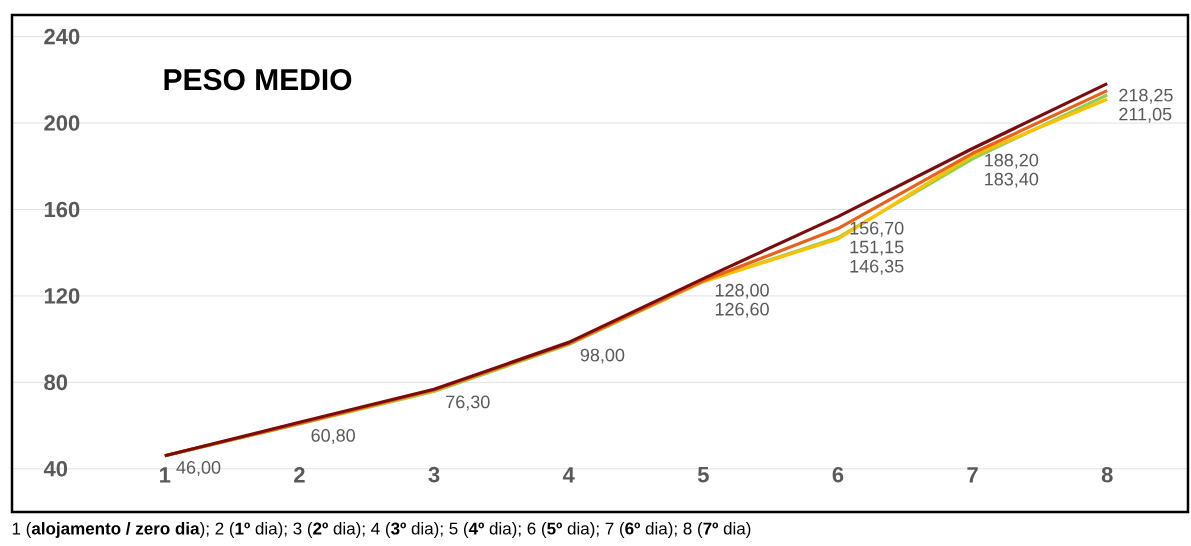 The image size is (1191, 546). What do you see at coordinates (838, 474) in the screenshot?
I see `x-tick-label: 6` at bounding box center [838, 474].